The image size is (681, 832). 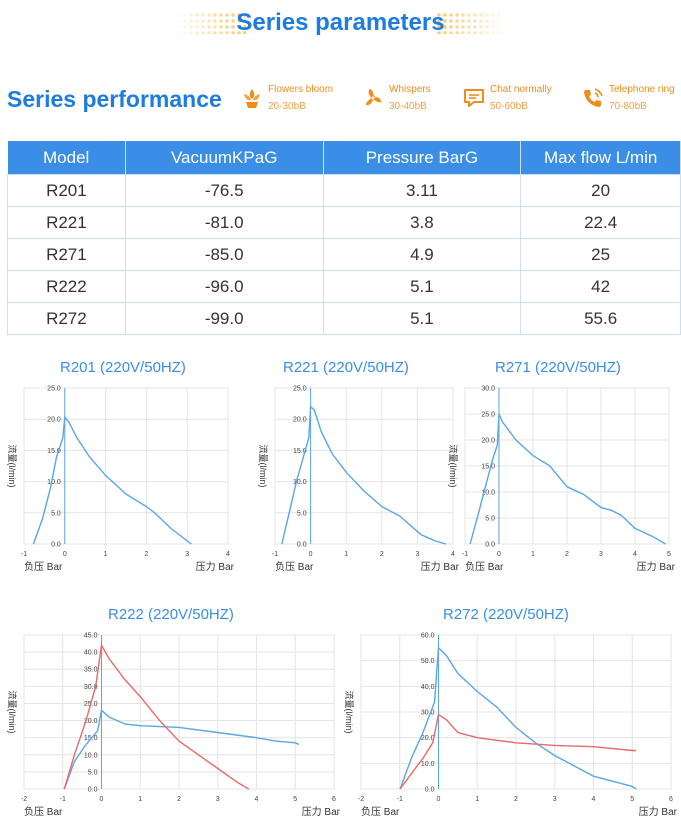 I want to click on y-tick-label: 50.0, so click(x=428, y=661).